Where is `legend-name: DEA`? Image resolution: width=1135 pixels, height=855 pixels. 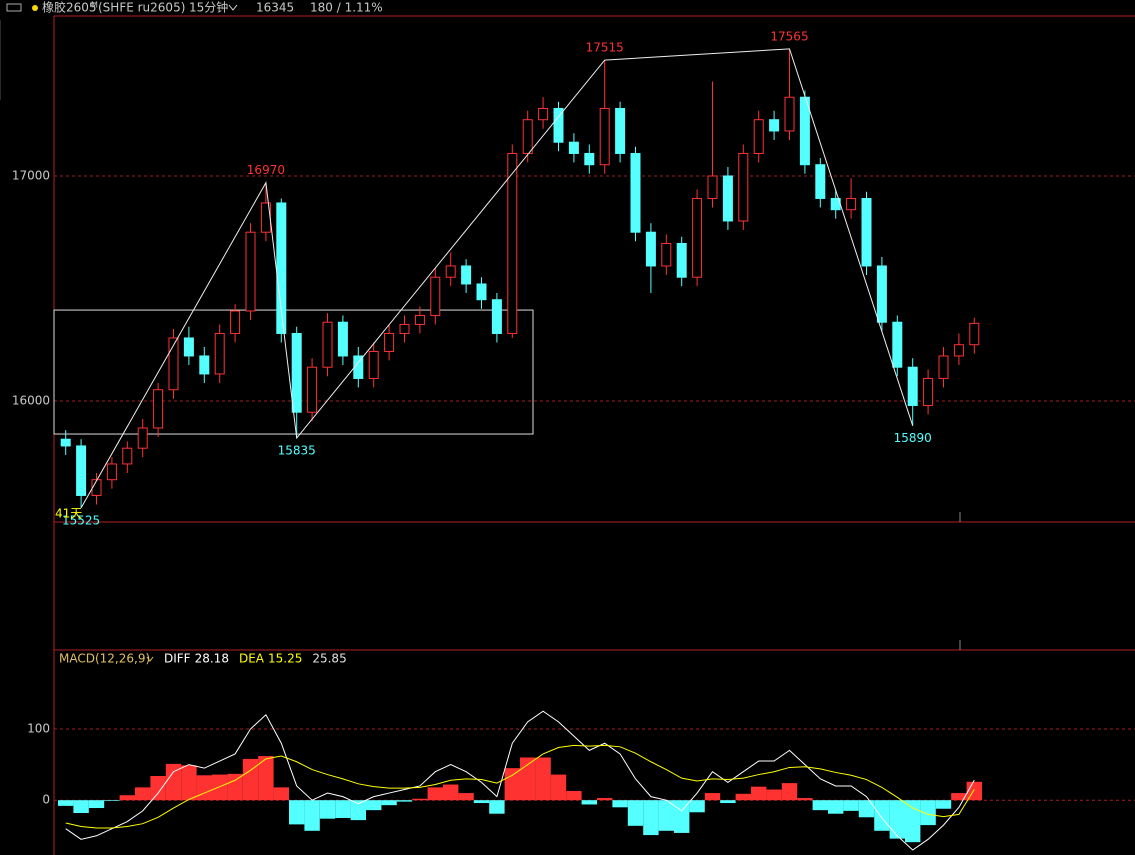
legend-name: DEA is located at coordinates (252, 659).